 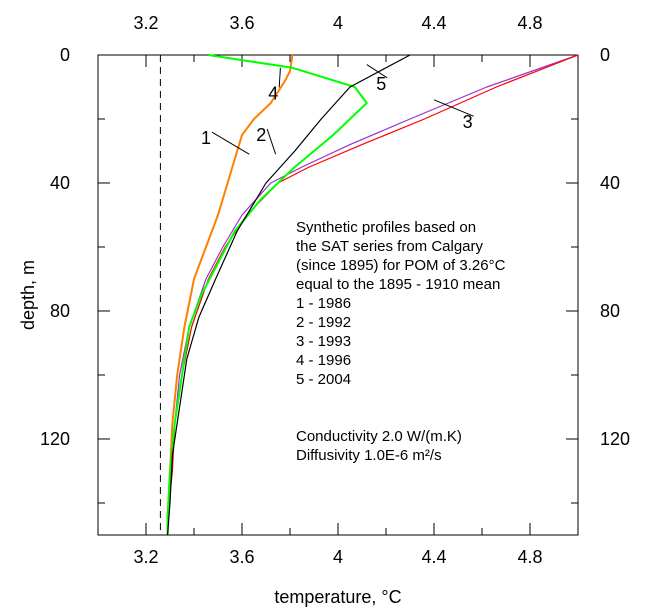 I want to click on curve-label-1: 1, so click(x=206, y=138).